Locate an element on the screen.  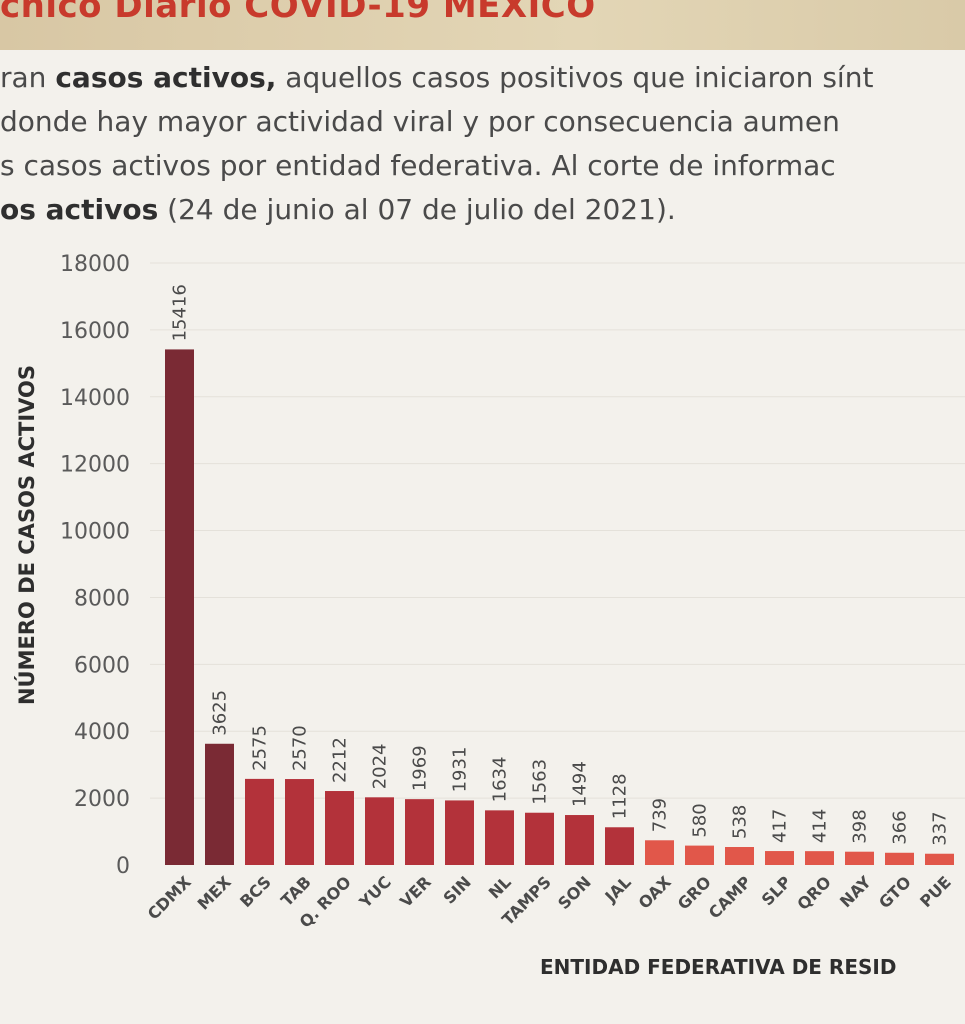
value-label: 414 is located at coordinates (820, 826).